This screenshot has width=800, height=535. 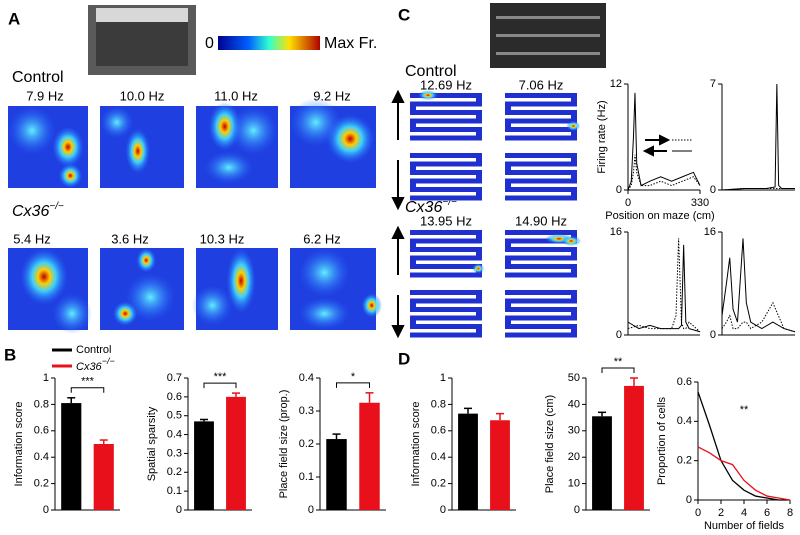 What do you see at coordinates (306, 378) in the screenshot?
I see `y-tick-label: 0.4` at bounding box center [306, 378].